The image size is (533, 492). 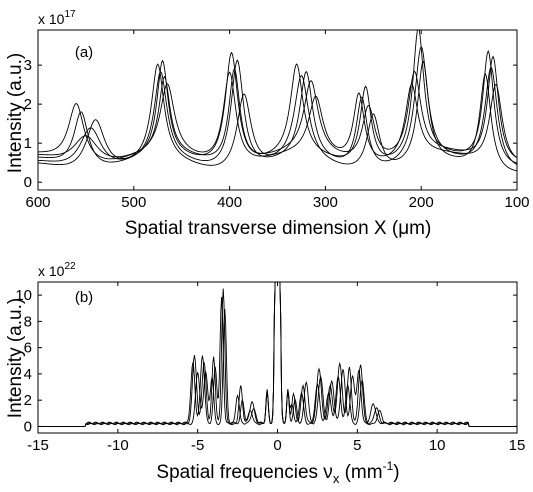 I want to click on y-axis-label-a: Intensity (a.u.), so click(x=15, y=113).